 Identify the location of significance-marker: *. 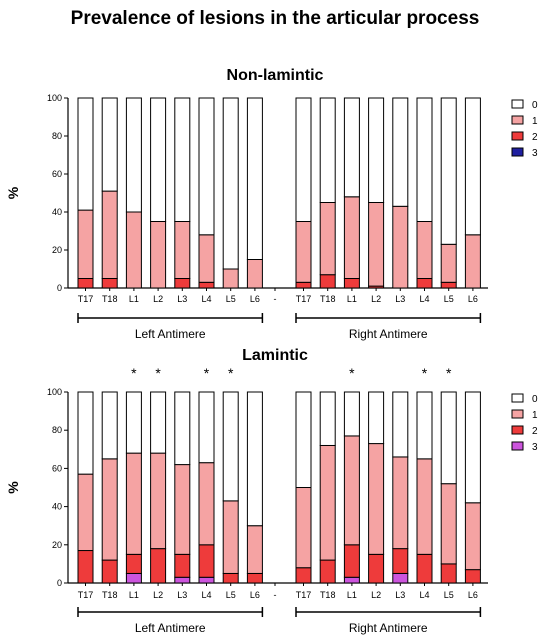
(352, 373).